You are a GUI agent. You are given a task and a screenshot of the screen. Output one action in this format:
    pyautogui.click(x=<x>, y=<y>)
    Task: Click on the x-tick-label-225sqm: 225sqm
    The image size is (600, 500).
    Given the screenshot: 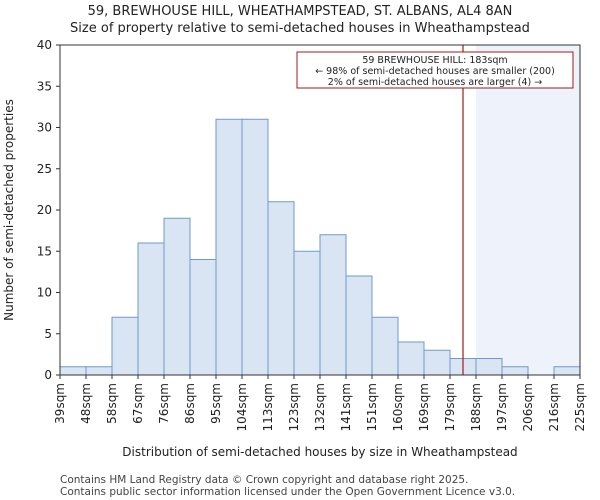 What is the action you would take?
    pyautogui.click(x=580, y=407)
    